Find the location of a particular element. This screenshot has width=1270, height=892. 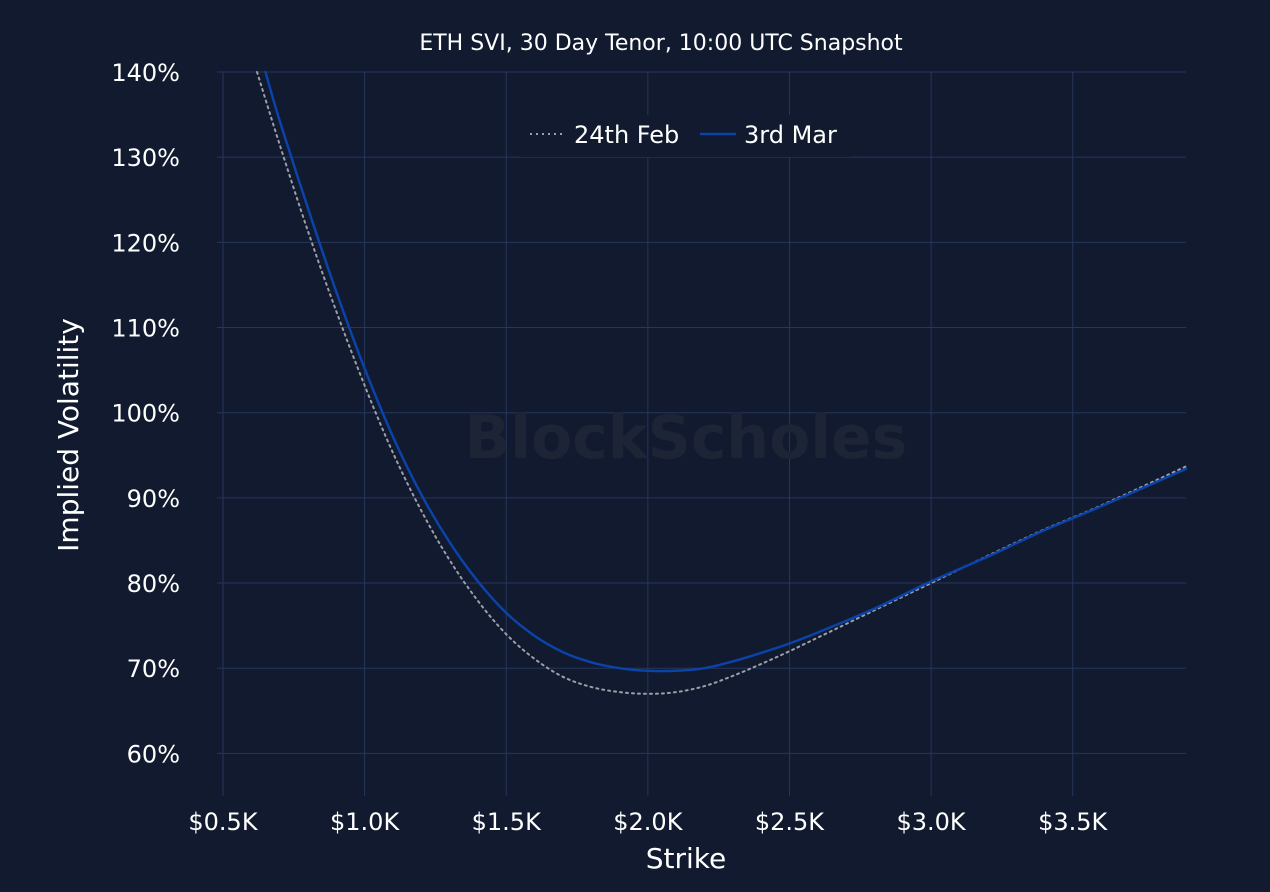

y-tick-labels: 60% 70% 80% 90% 100% 110% 120% 130% 140% is located at coordinates (145, 413).